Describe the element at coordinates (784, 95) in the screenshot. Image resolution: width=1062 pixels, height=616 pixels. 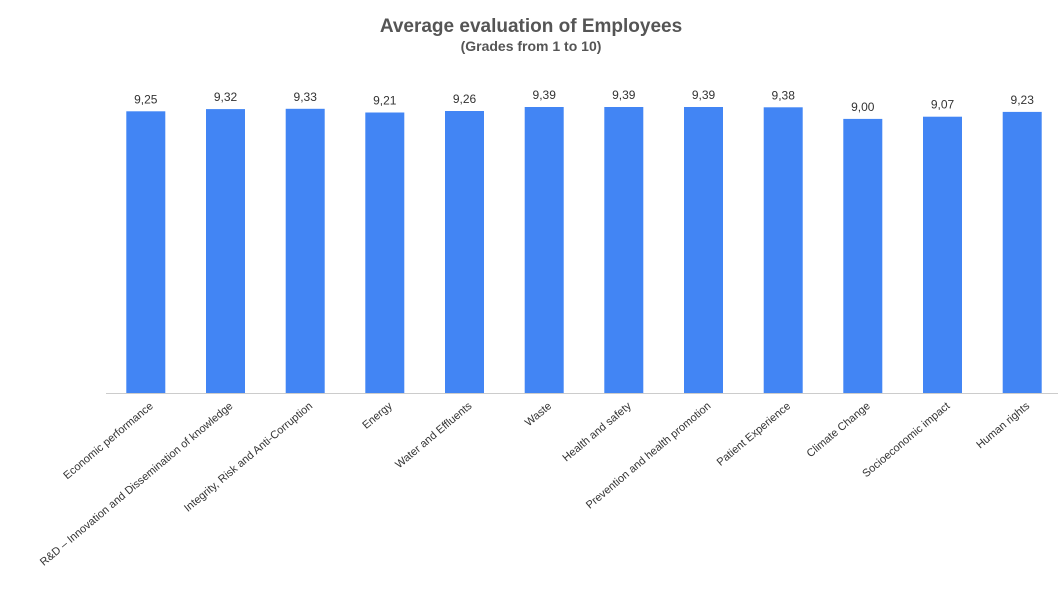
I see `value-label: 9,38` at that location.